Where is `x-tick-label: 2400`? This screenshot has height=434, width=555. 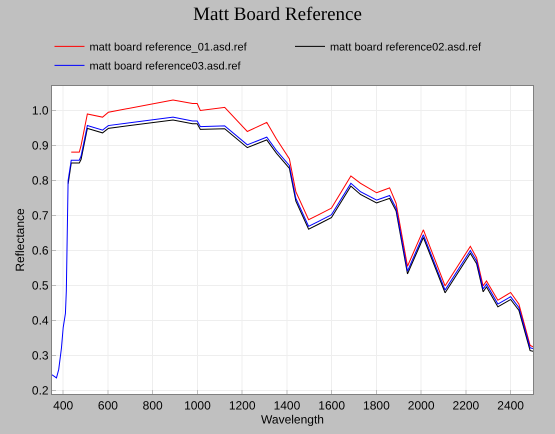
x-tick-label: 2400 is located at coordinates (510, 405).